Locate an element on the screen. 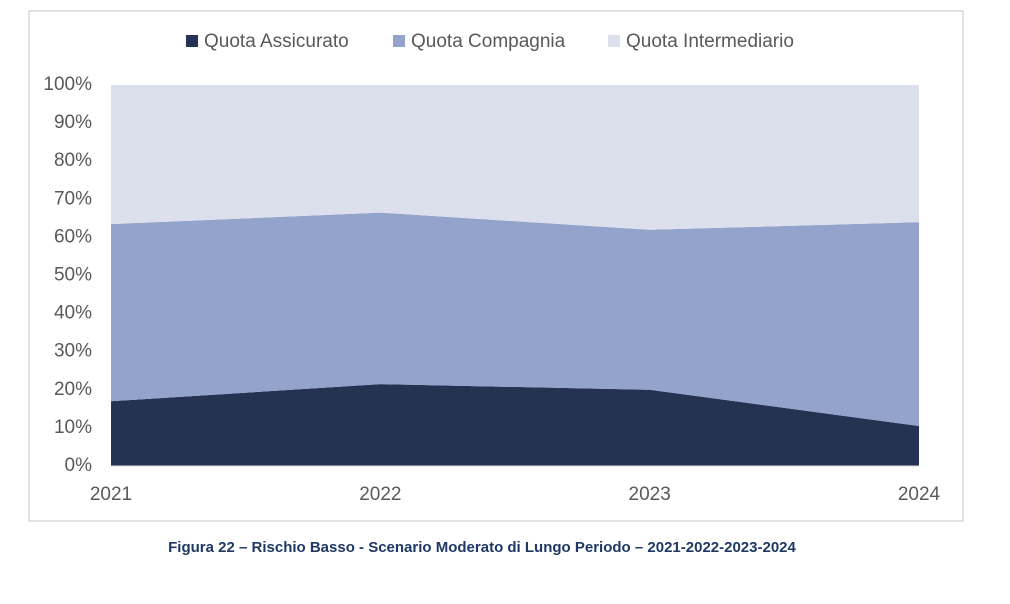 This screenshot has height=604, width=1010. y-tick-label: 20% is located at coordinates (73, 389).